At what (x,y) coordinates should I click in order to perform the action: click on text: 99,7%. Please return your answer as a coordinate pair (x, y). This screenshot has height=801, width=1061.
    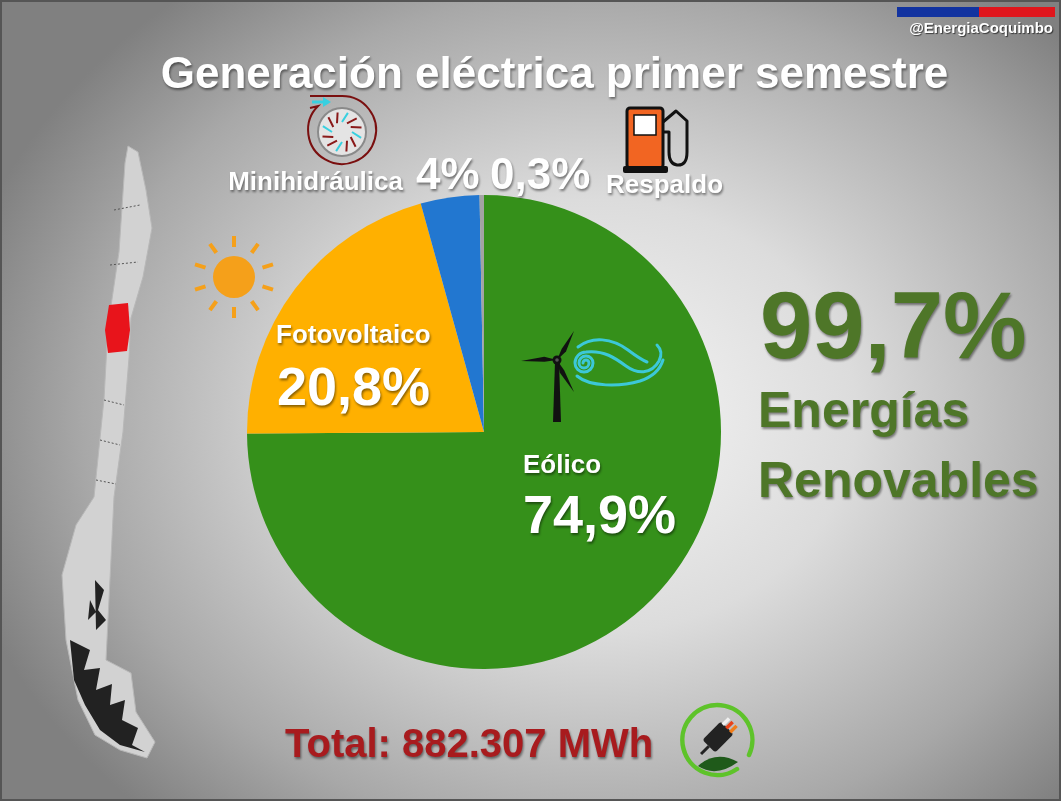
    Looking at the image, I should click on (893, 325).